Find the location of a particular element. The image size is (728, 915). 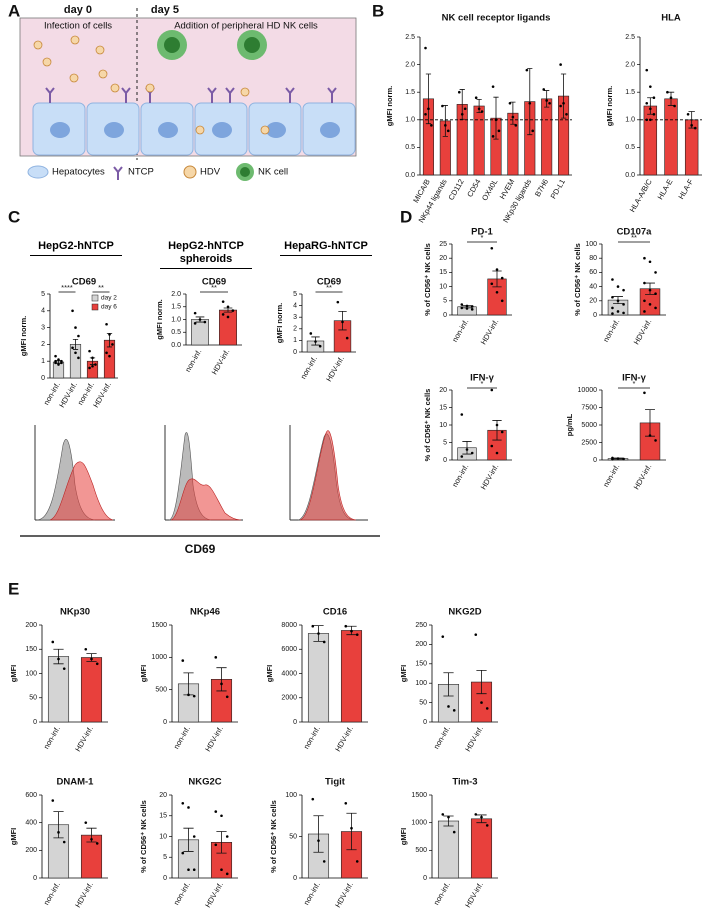

y-tick-label: 4 is located at coordinates (295, 305).